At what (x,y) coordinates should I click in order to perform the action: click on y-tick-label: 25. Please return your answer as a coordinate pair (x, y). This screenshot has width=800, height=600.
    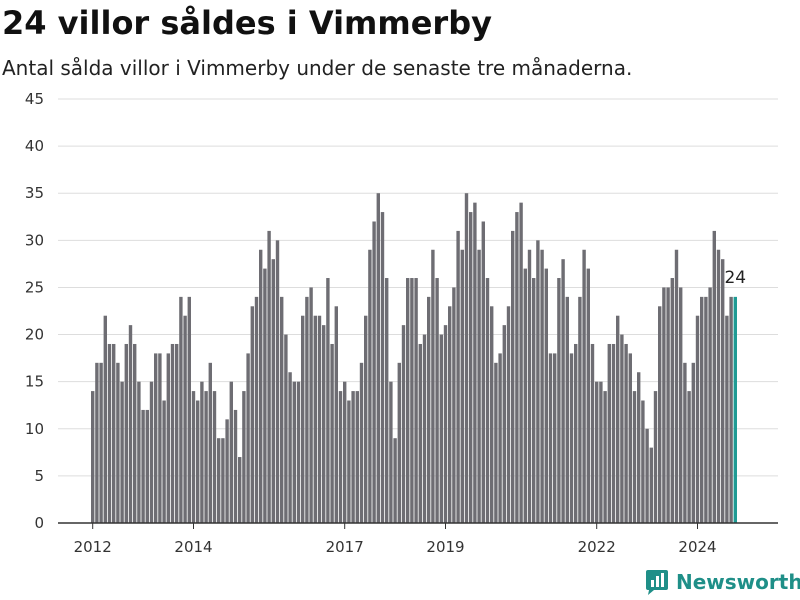
    Looking at the image, I should click on (34, 287).